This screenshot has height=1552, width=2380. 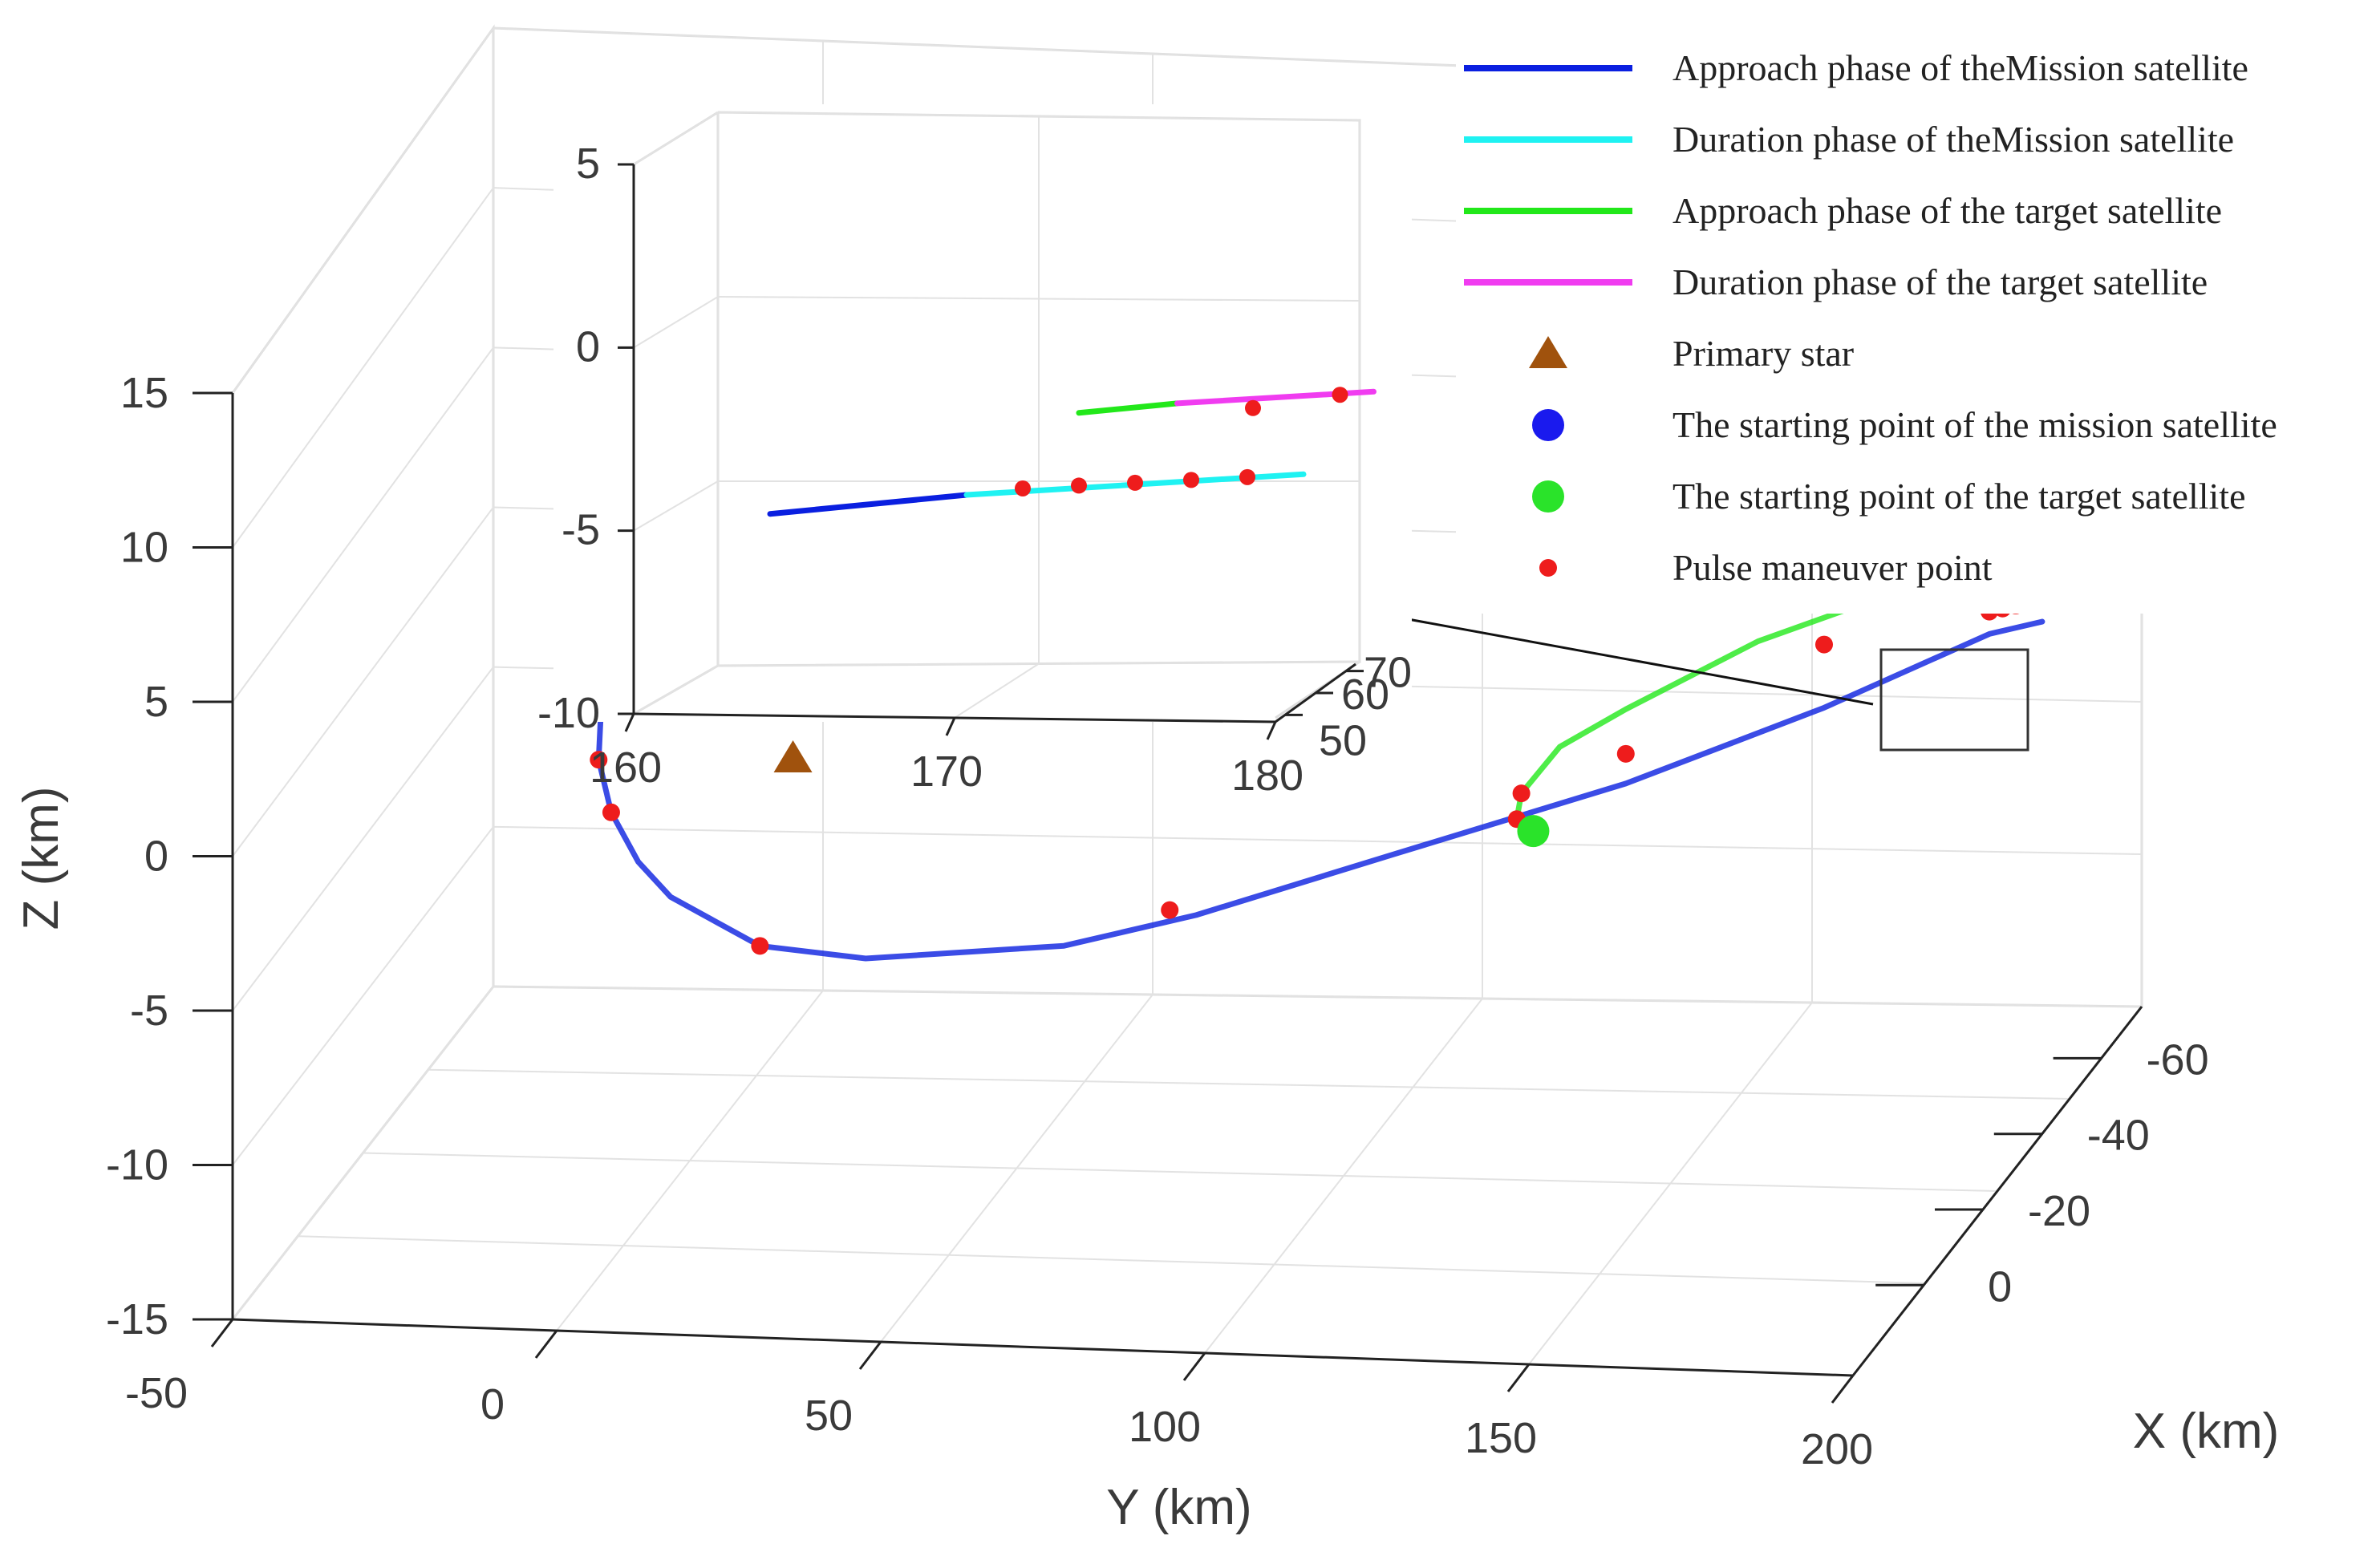 I want to click on y-axis-title: Y (km), so click(x=1178, y=1507).